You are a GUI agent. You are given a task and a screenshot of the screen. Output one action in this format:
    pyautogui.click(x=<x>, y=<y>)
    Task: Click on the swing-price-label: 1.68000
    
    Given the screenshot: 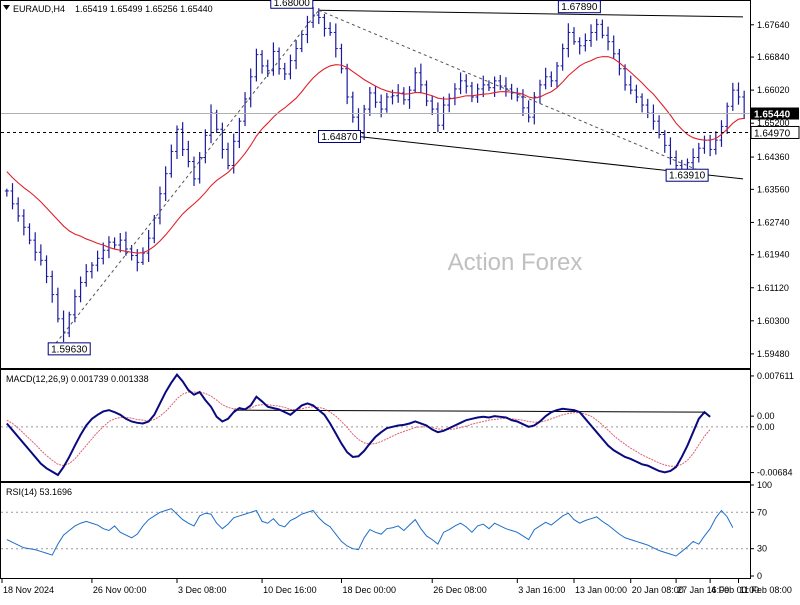 What is the action you would take?
    pyautogui.click(x=292, y=4)
    